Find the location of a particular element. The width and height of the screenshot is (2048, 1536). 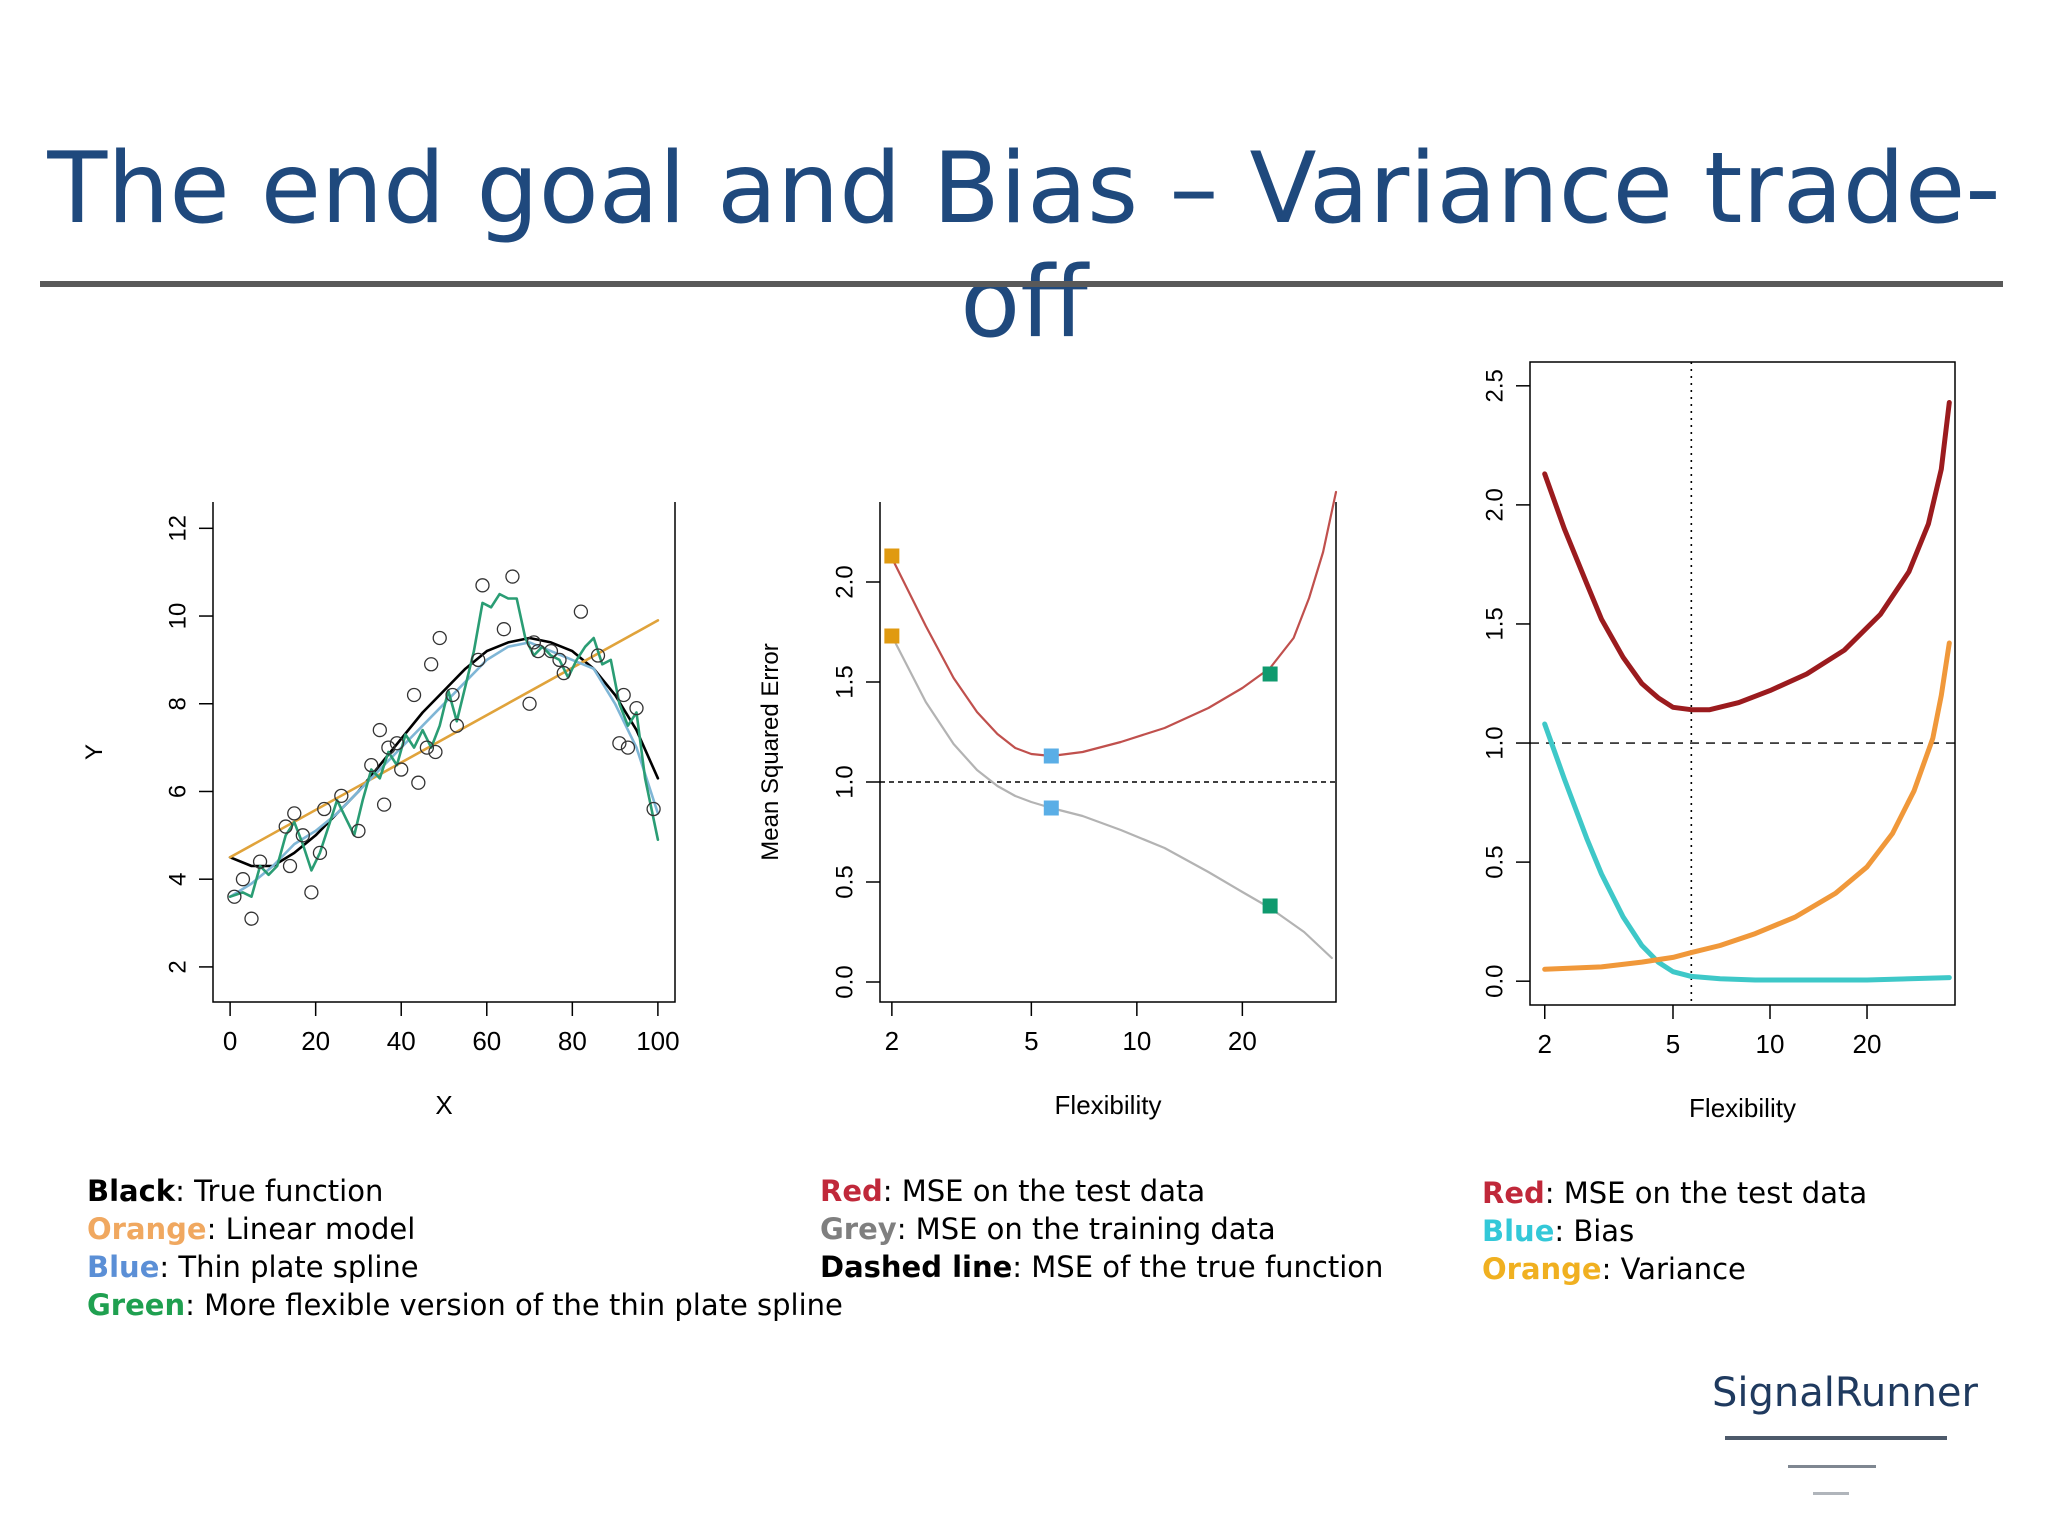

legend-item: Blue: Bias is located at coordinates (1674, 1231).